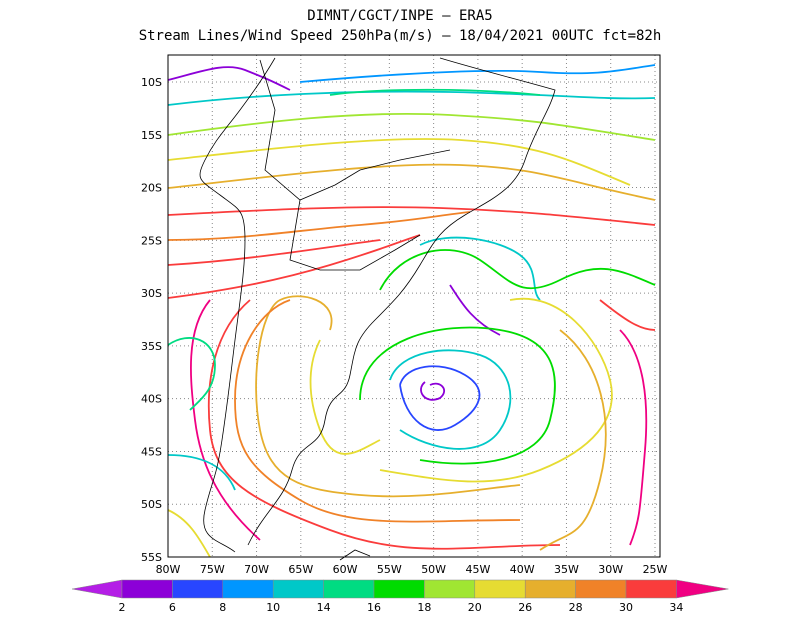  Describe the element at coordinates (424, 607) in the screenshot. I see `colorbar-label: 18` at that location.